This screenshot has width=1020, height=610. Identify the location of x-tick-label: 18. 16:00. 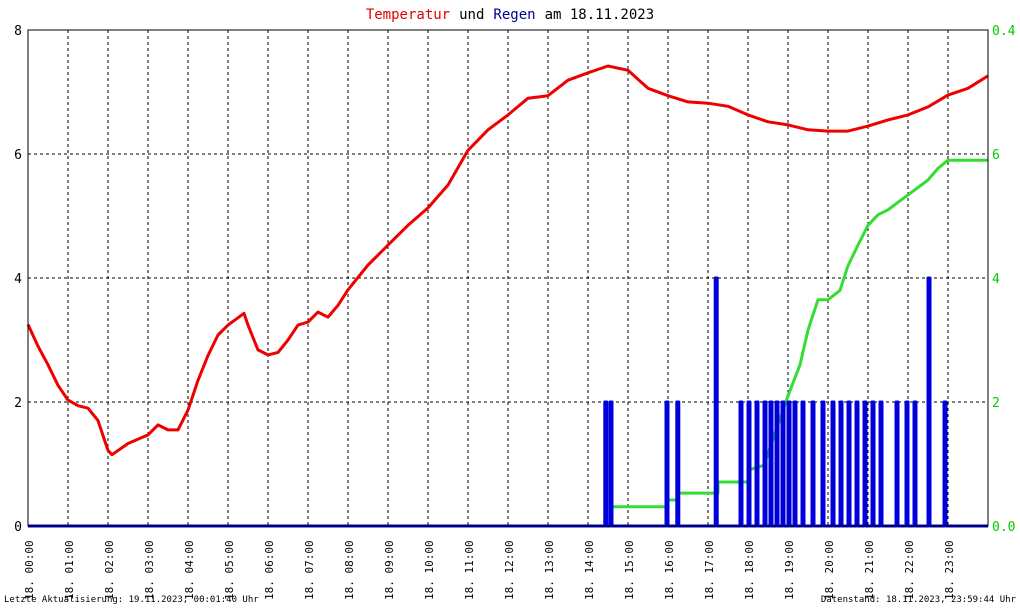
(669, 570).